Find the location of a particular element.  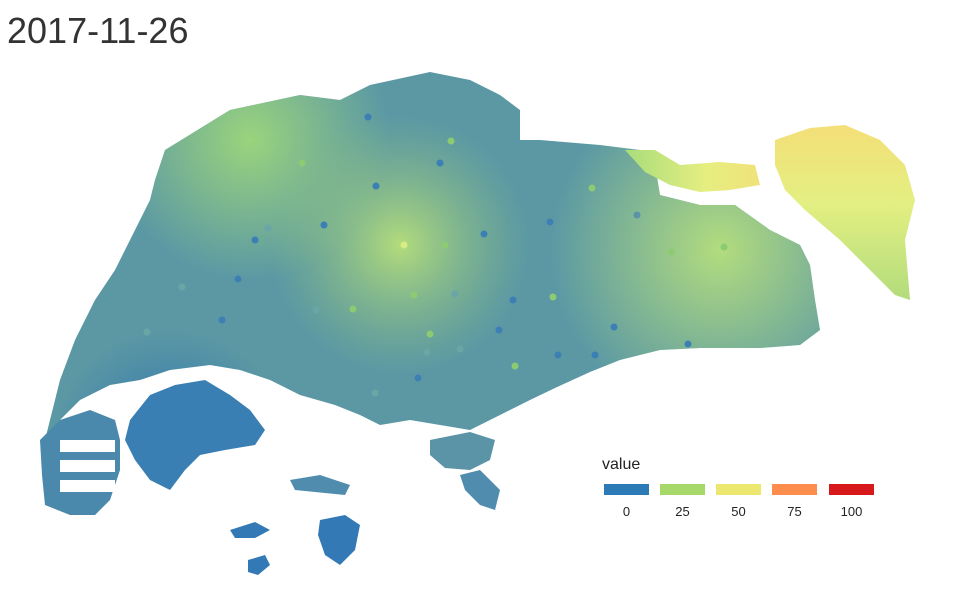

legend-label: 75 is located at coordinates (794, 511).